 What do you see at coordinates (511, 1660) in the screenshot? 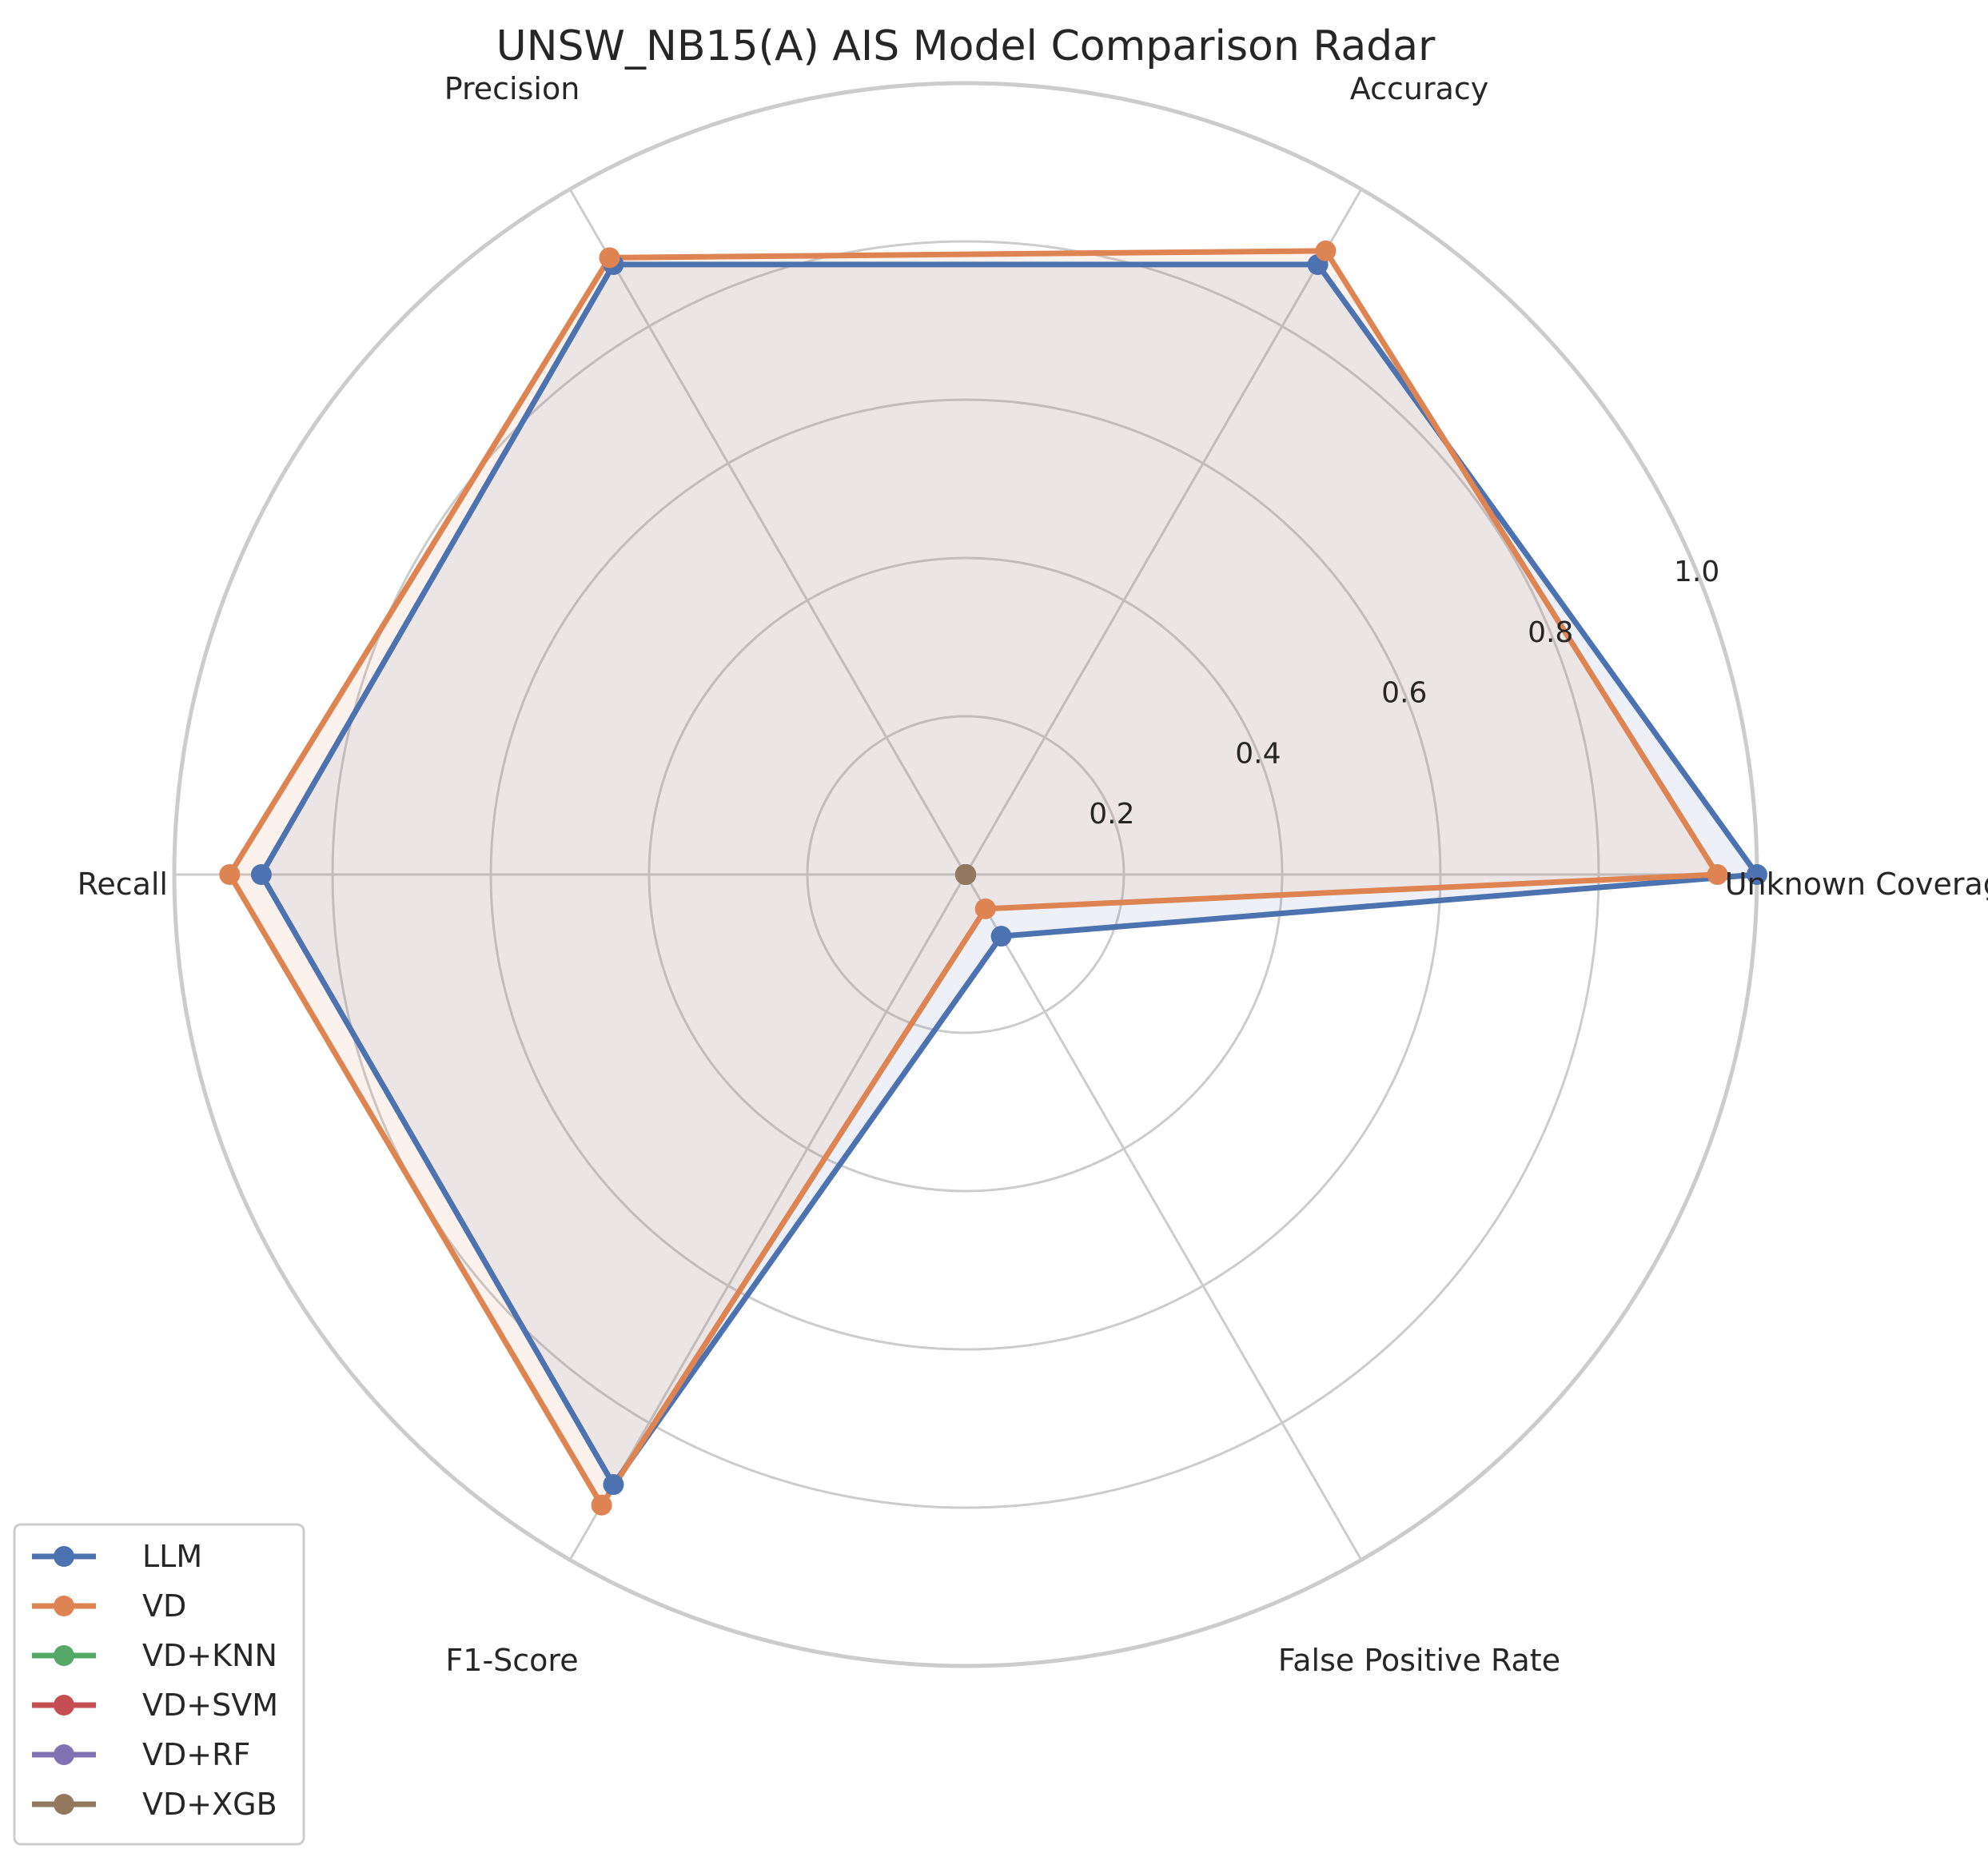
I see `axis-label: F1-Score` at bounding box center [511, 1660].